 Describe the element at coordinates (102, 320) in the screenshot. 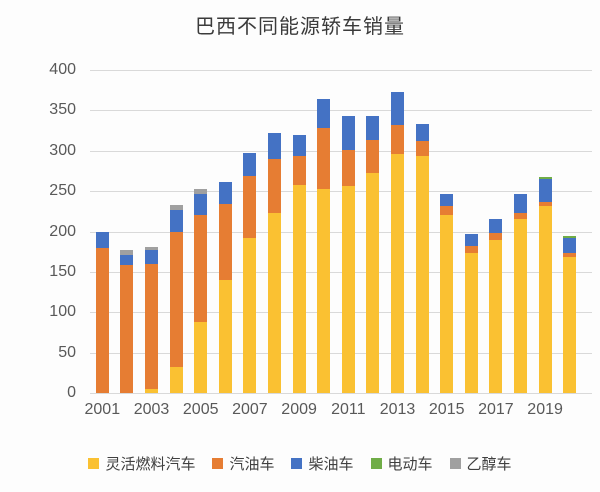

I see `bar-segment-汽油车-2001` at that location.